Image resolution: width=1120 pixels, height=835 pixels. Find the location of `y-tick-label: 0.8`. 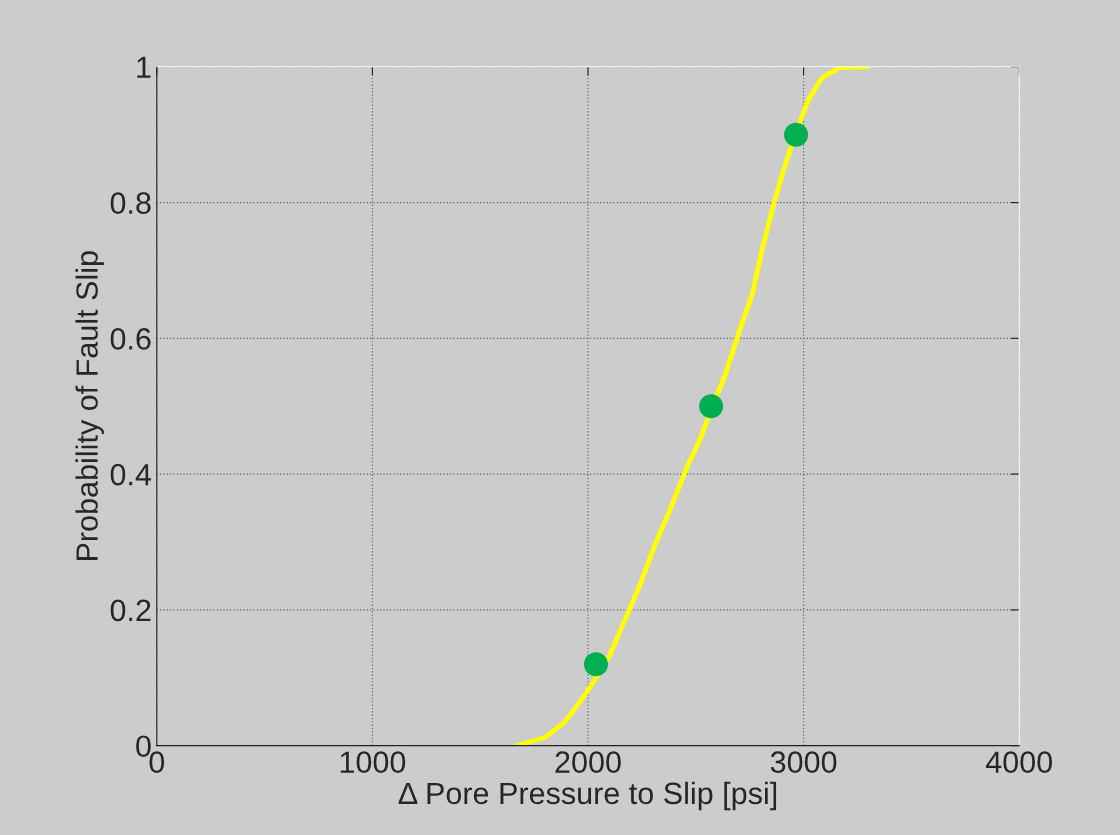

y-tick-label: 0.8 is located at coordinates (130, 203).